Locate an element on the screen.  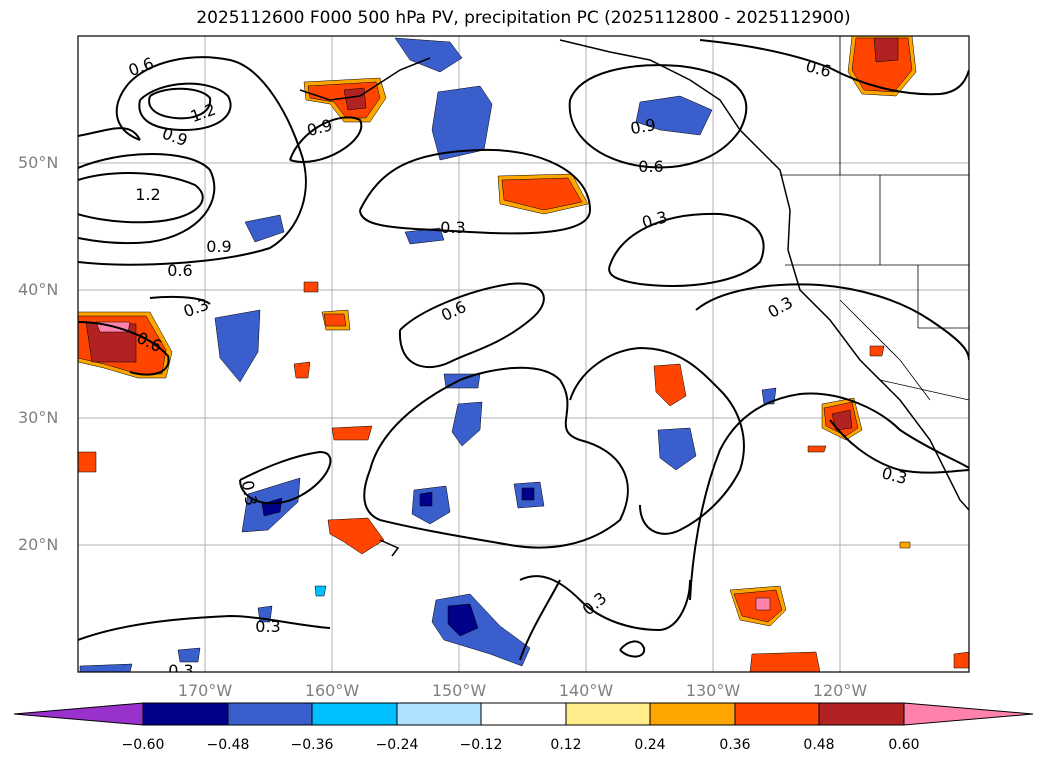
colorbar-tick: −0.12 is located at coordinates (481, 745).